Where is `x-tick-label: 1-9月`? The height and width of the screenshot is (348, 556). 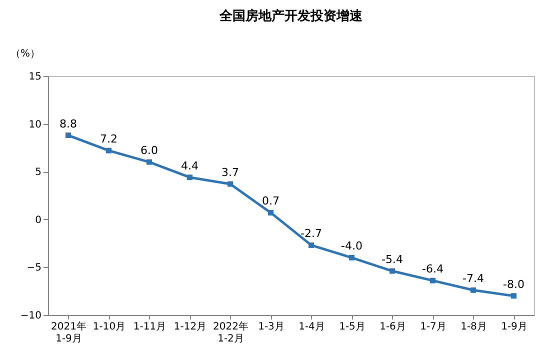
x-tick-label: 1-9月 is located at coordinates (514, 327).